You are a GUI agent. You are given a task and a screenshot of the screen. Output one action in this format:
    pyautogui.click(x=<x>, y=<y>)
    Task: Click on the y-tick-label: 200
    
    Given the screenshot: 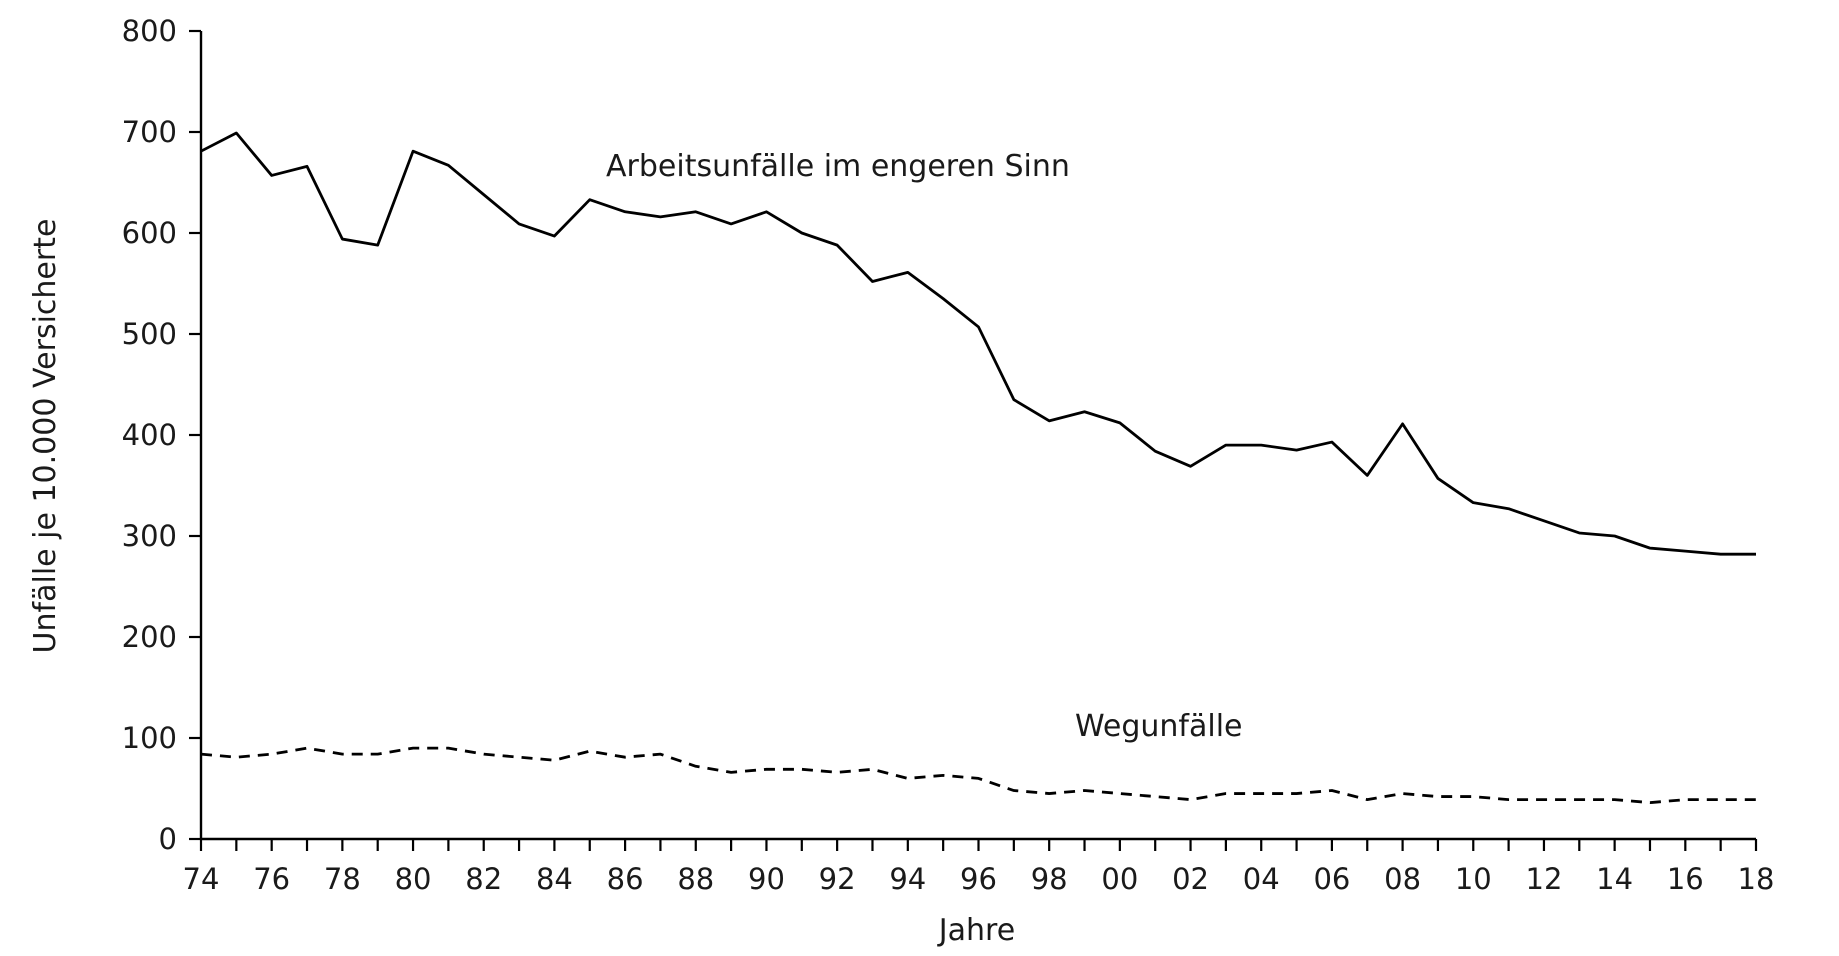 What is the action you would take?
    pyautogui.click(x=149, y=637)
    